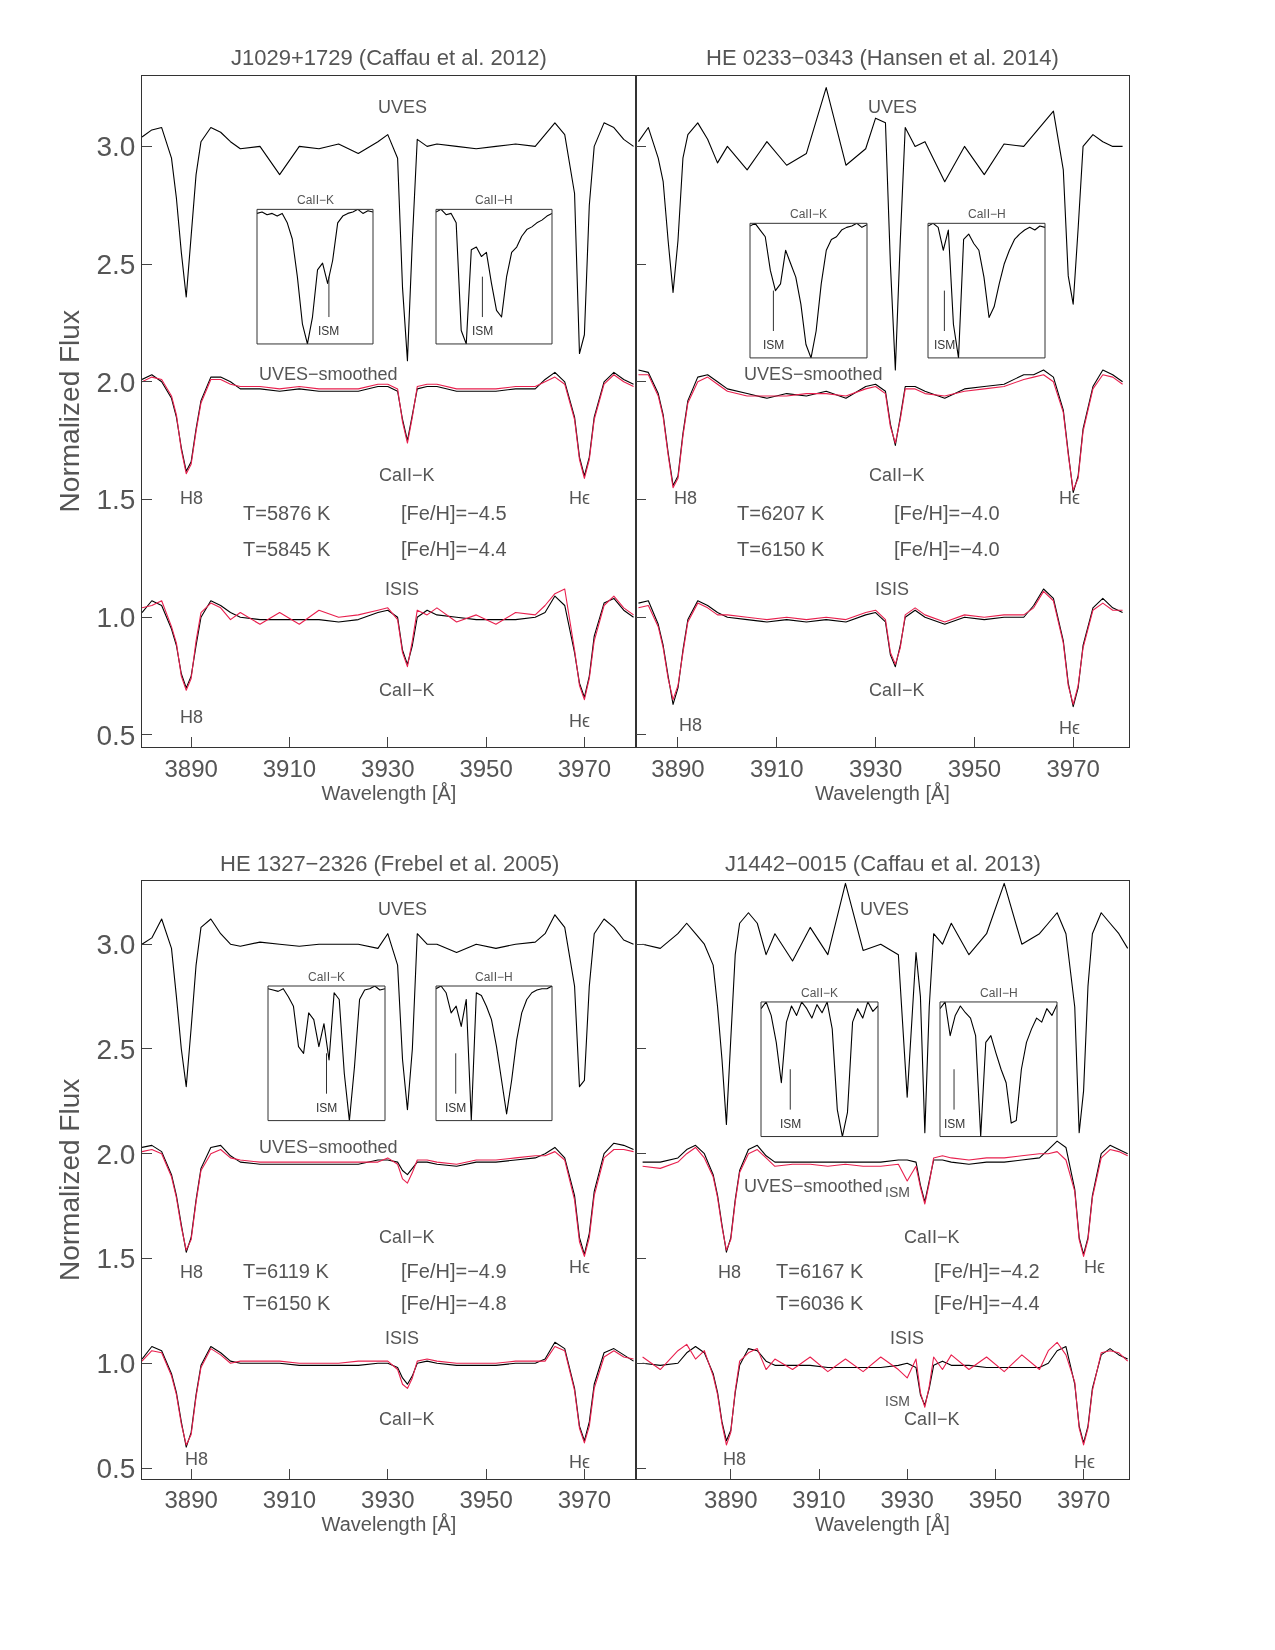 The width and height of the screenshot is (1275, 1650). Describe the element at coordinates (454, 1271) in the screenshot. I see `annotation: [Fe/H]=−4.9` at that location.